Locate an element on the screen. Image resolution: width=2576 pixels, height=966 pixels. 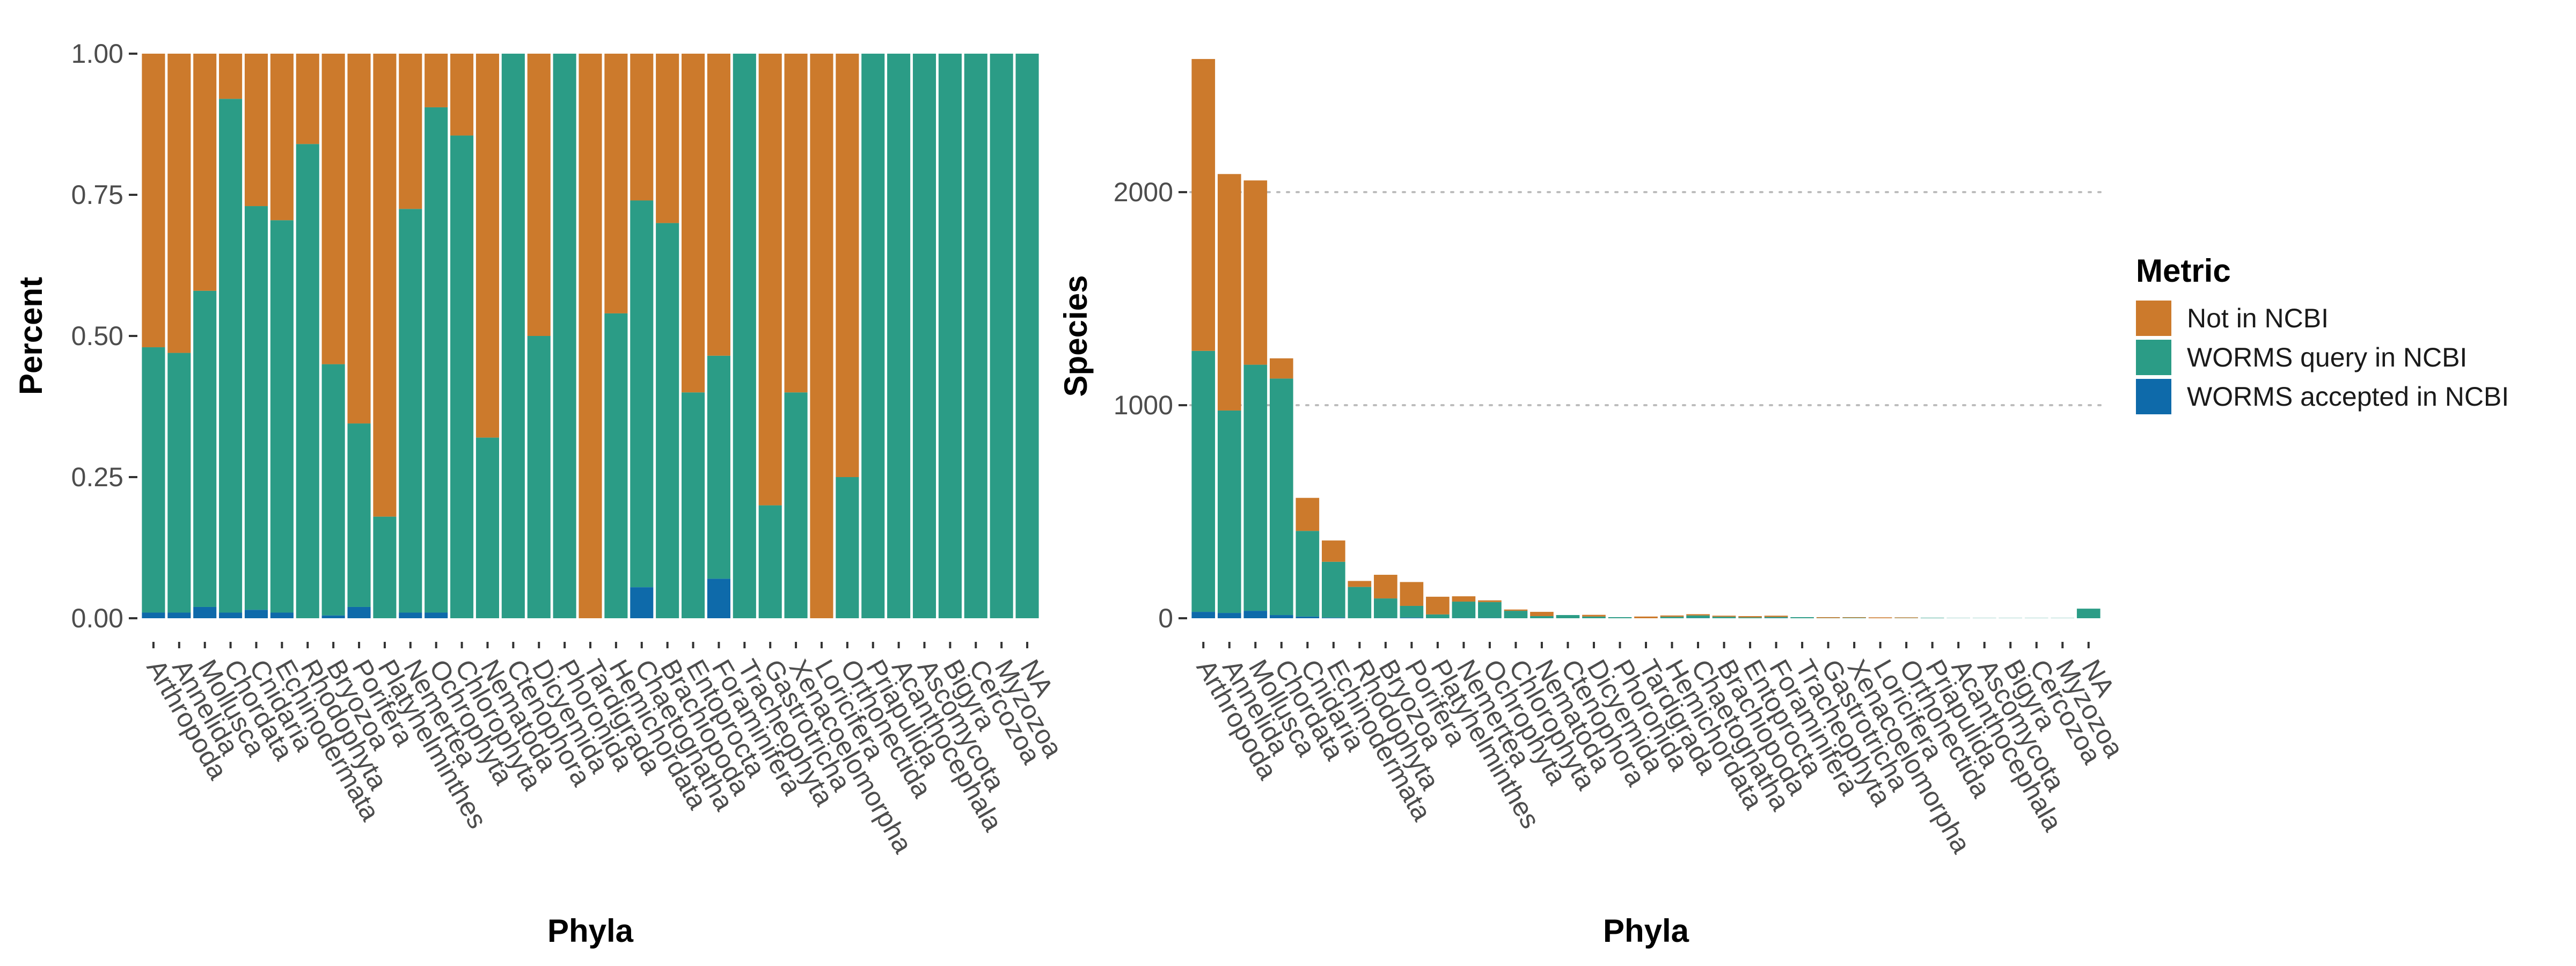
percent-bar-loricifera-not-in-ncbi is located at coordinates (821, 336).